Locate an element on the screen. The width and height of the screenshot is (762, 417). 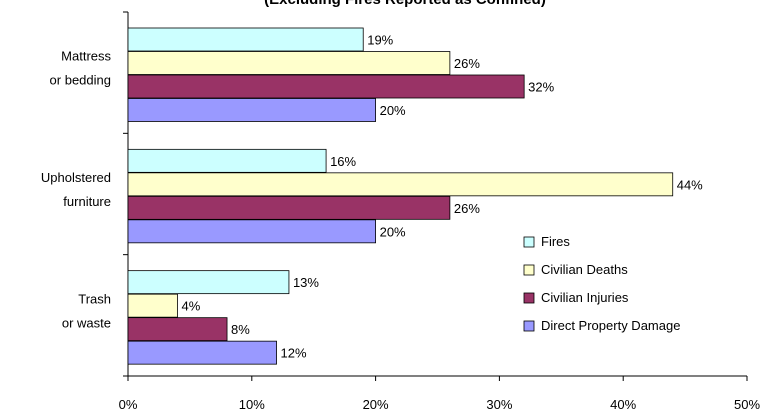
bar-value-label: 16% is located at coordinates (343, 161).